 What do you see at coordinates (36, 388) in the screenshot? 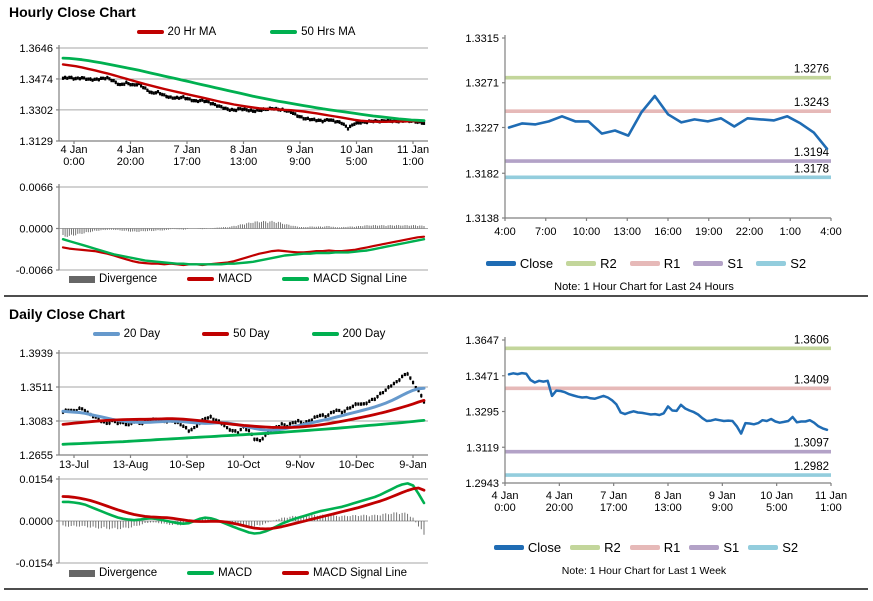
I see `svg-text: 1.3511` at bounding box center [36, 388].